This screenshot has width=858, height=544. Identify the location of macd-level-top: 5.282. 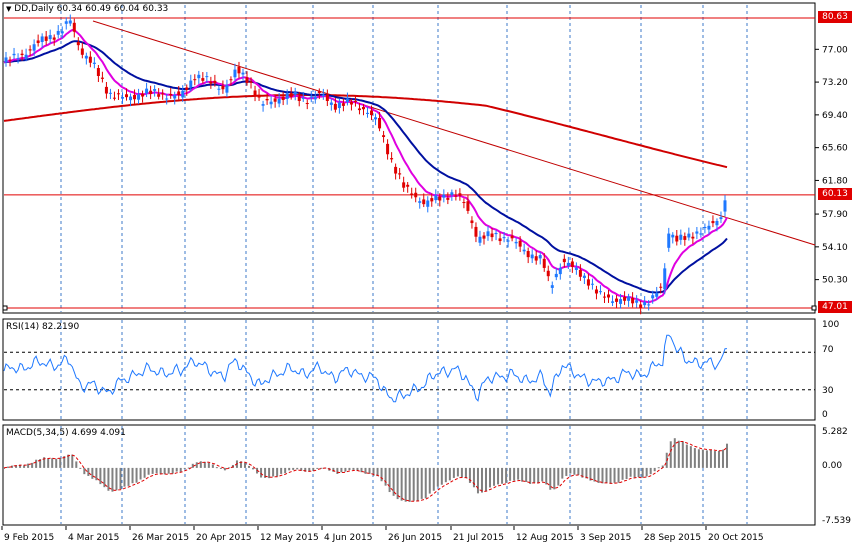
(835, 432).